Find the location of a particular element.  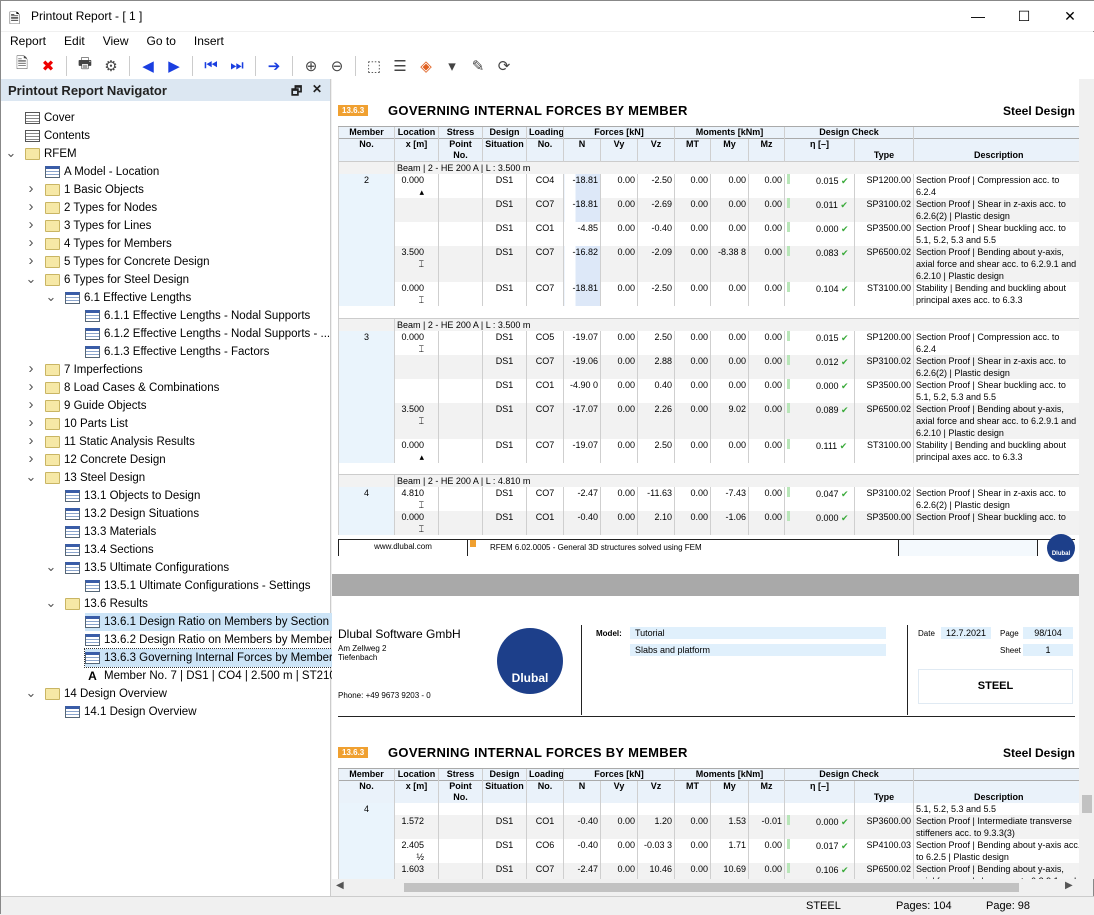

tree-item: 13.3 Materials is located at coordinates (112, 532).